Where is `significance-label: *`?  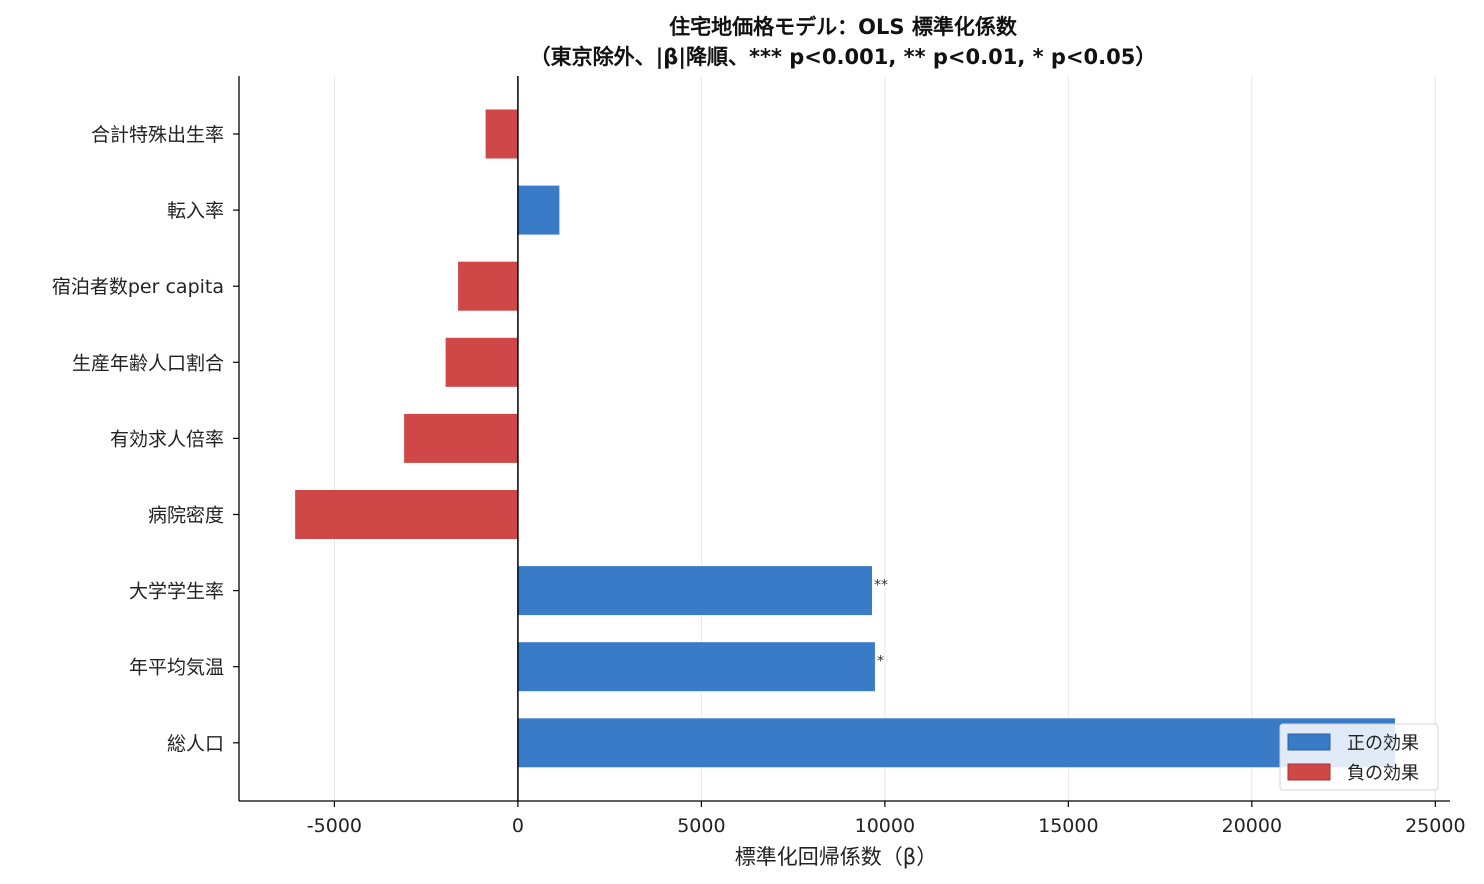
significance-label: * is located at coordinates (880, 662).